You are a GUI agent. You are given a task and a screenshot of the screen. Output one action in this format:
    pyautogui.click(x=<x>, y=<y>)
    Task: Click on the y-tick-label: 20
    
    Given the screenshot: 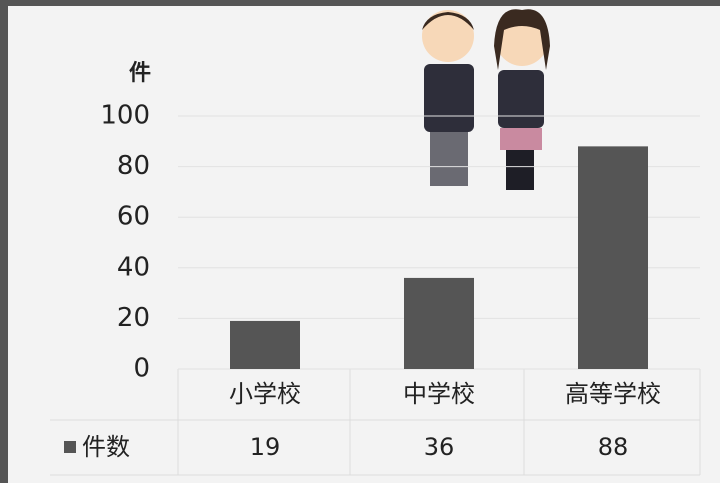 What is the action you would take?
    pyautogui.click(x=133, y=318)
    